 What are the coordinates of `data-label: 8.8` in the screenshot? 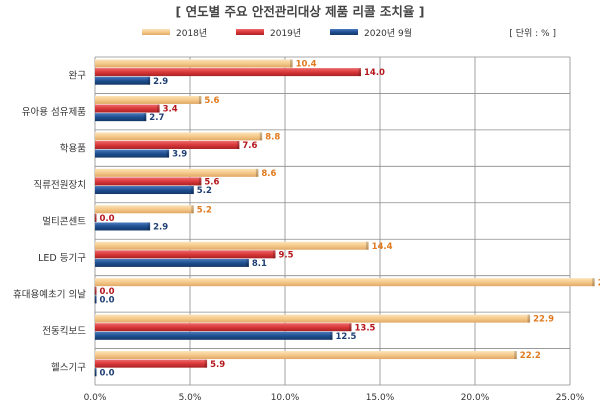 It's located at (272, 137).